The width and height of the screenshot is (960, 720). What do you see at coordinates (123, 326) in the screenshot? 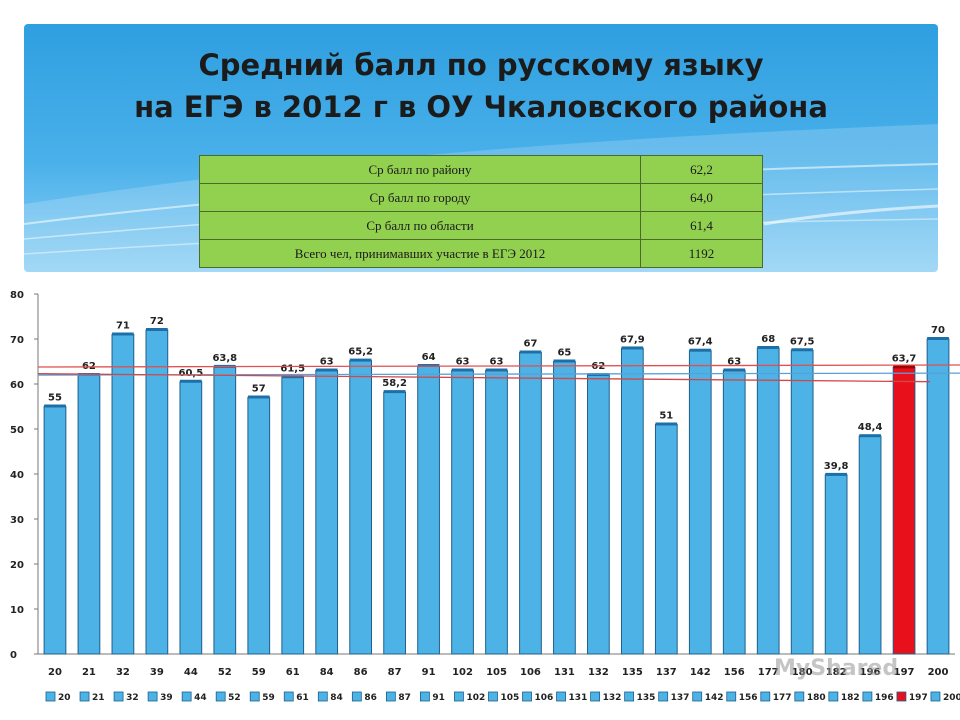
I see `data-label: 71` at bounding box center [123, 326].